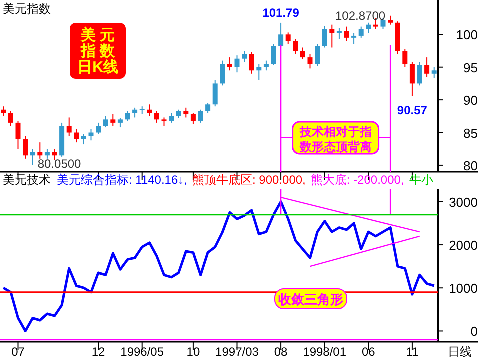 The height and width of the screenshot is (360, 480). I want to click on x-tick-label: 1996/05, so click(142, 352).